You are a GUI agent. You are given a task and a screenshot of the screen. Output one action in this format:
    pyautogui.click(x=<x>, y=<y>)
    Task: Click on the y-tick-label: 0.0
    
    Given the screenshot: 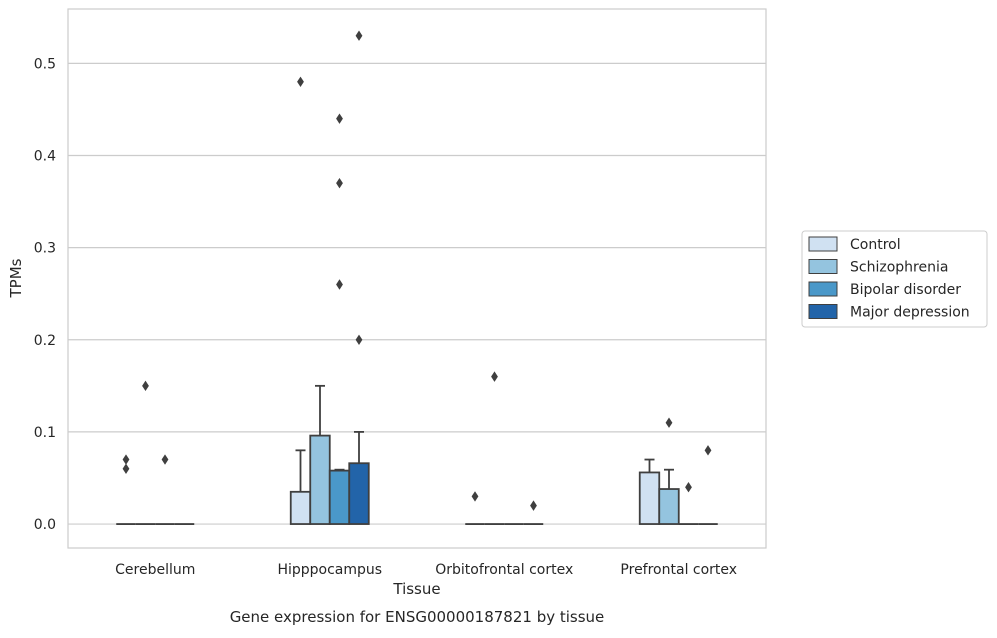 What is the action you would take?
    pyautogui.click(x=45, y=525)
    